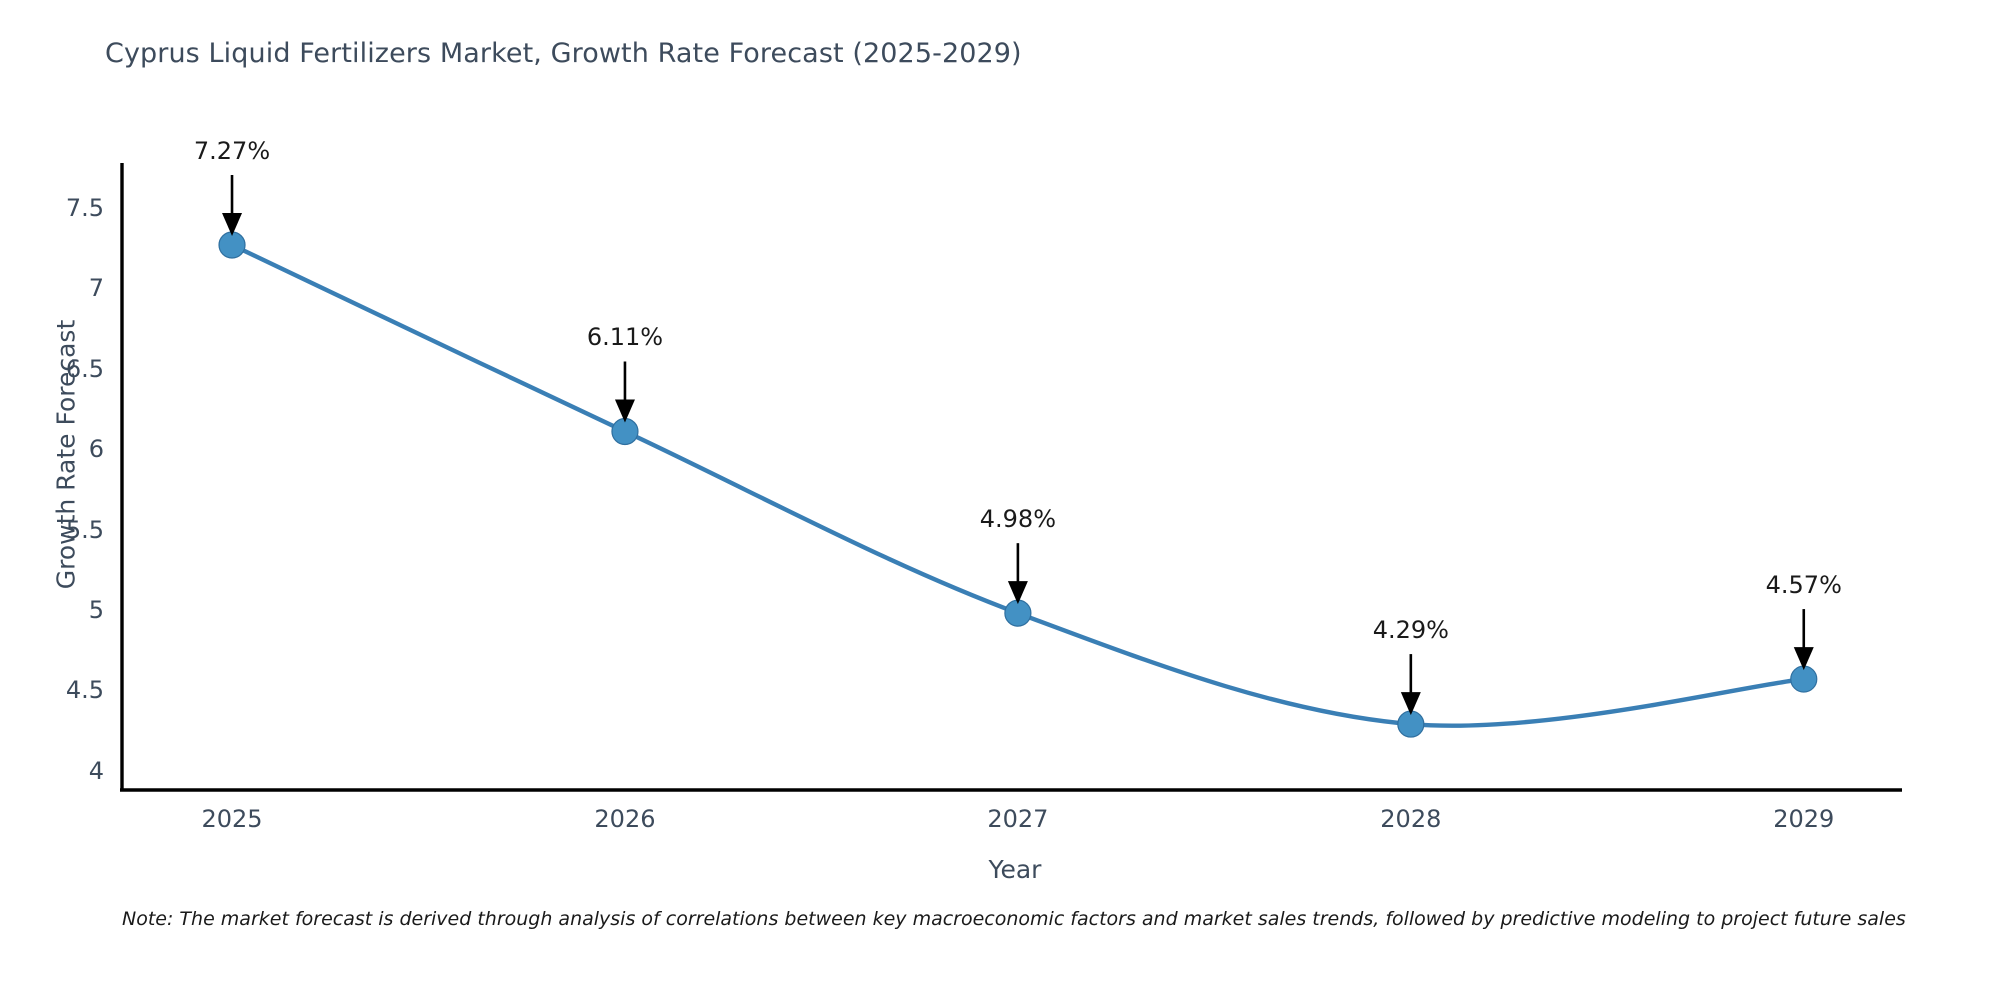  Describe the element at coordinates (96, 288) in the screenshot. I see `y-axis-tick-label: 7` at that location.